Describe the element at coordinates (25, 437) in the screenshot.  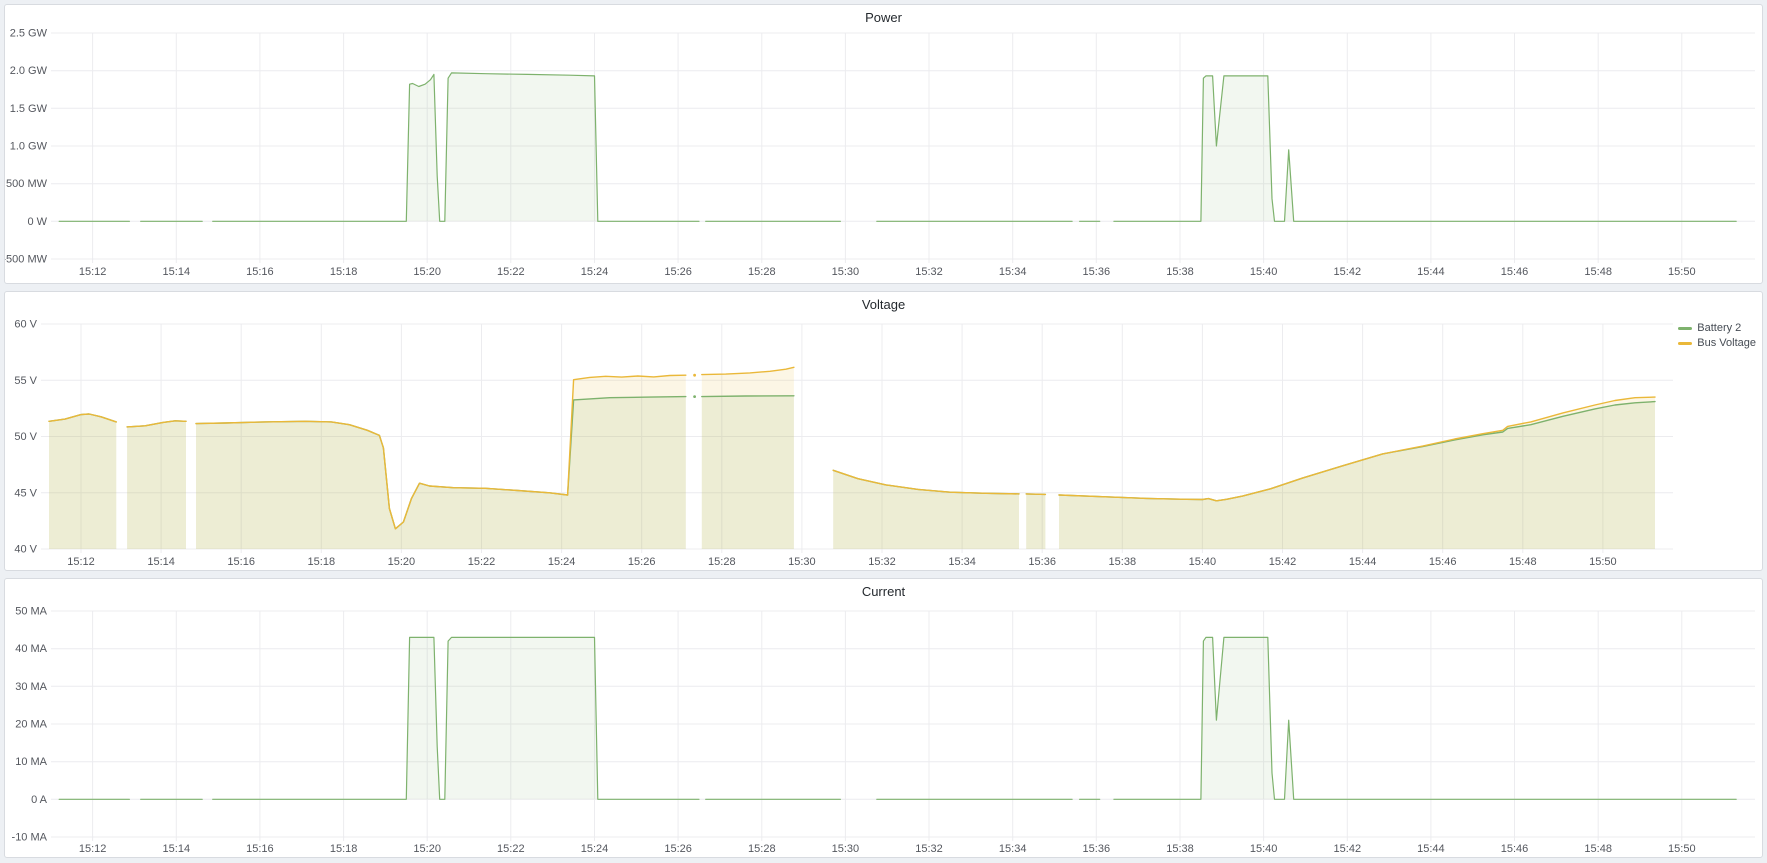
I see `y-tick-label: 50 V` at that location.